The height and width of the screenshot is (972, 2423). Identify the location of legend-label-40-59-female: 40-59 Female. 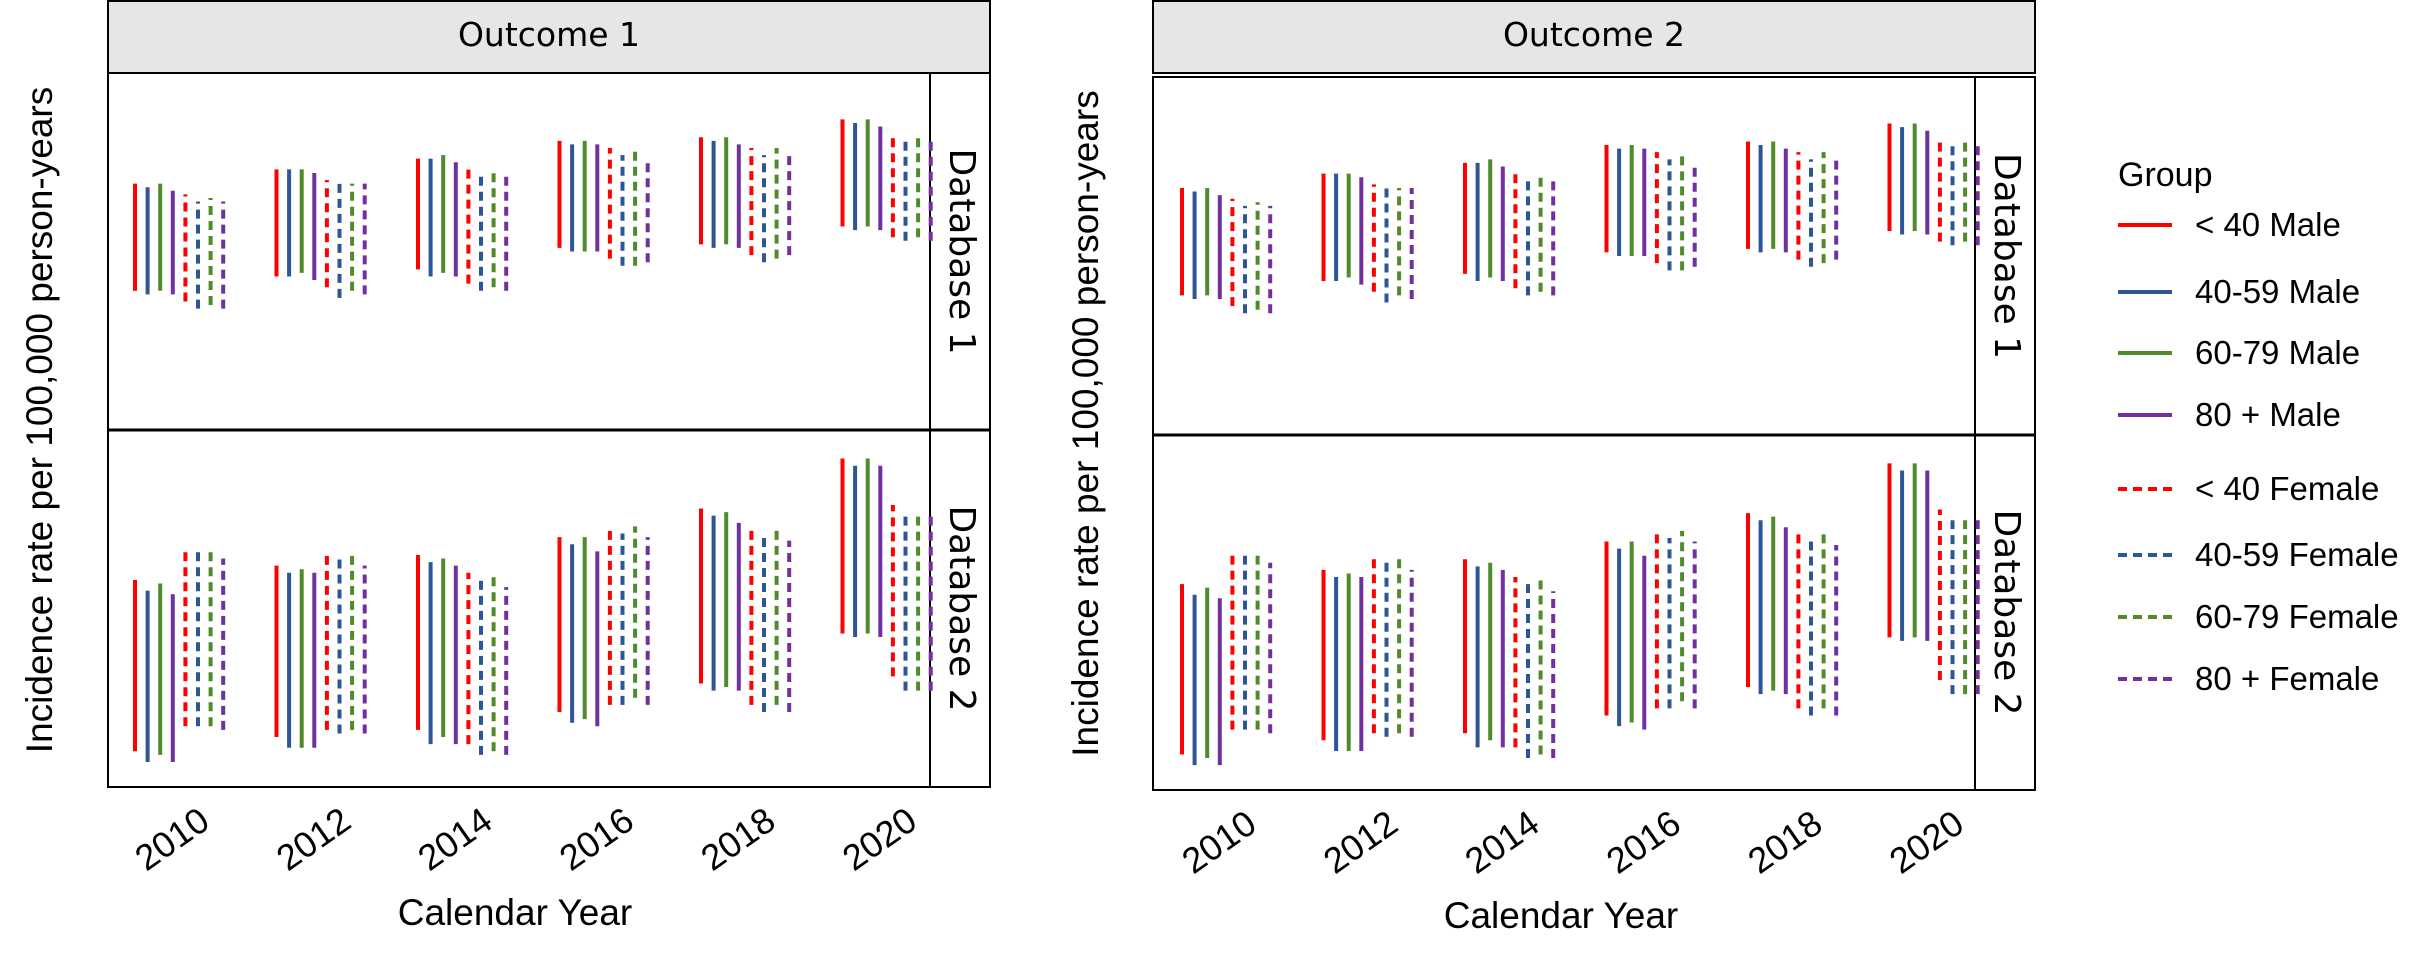
(2297, 554).